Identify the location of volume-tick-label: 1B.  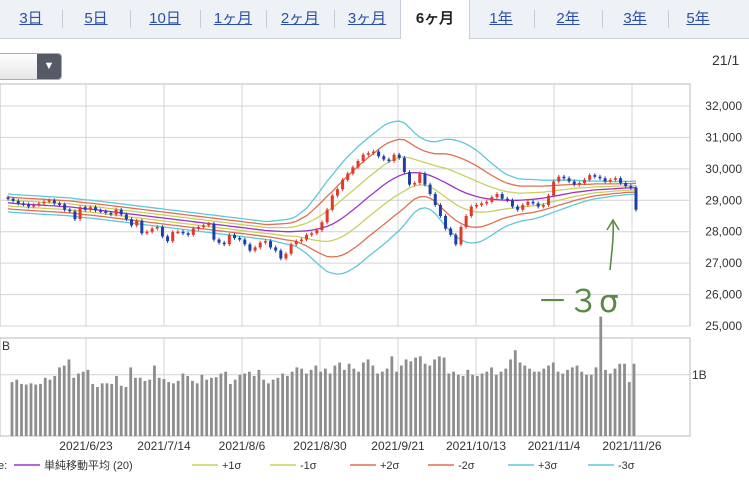
(699, 375).